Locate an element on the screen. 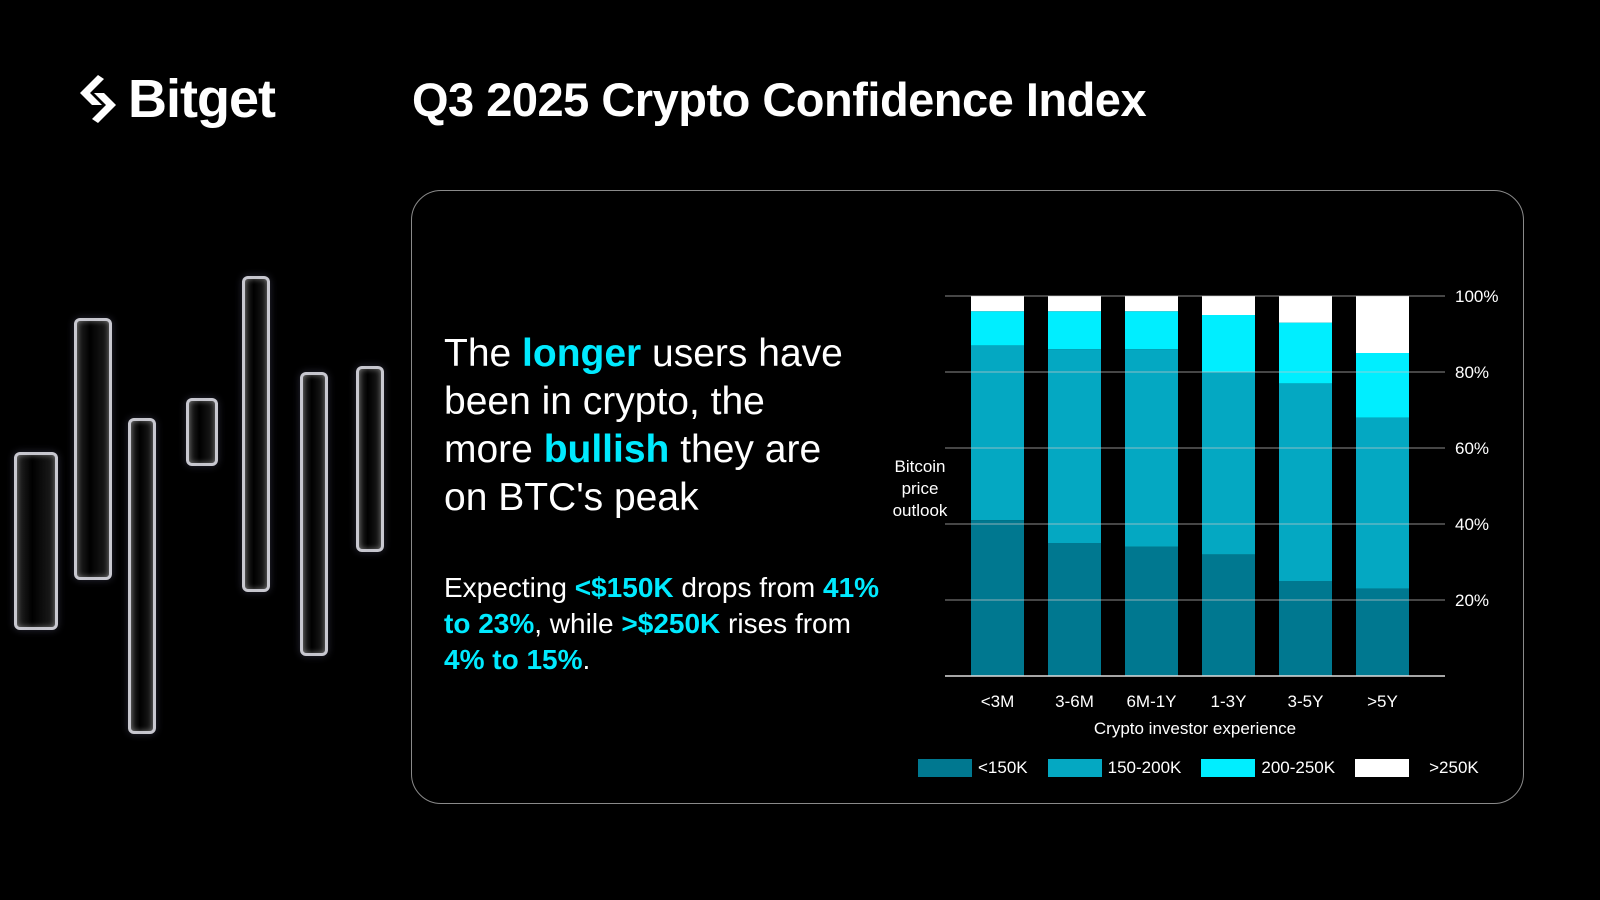 This screenshot has height=900, width=1600. legend-label: 150-200K is located at coordinates (1144, 767).